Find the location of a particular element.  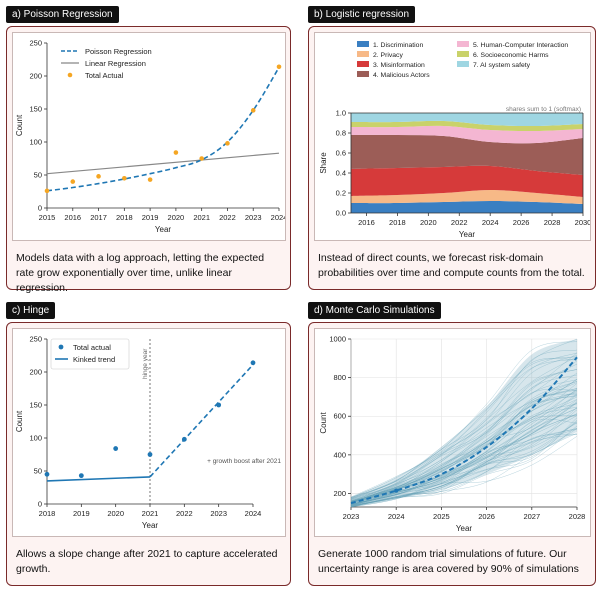

linear-regression-line is located at coordinates (163, 163).